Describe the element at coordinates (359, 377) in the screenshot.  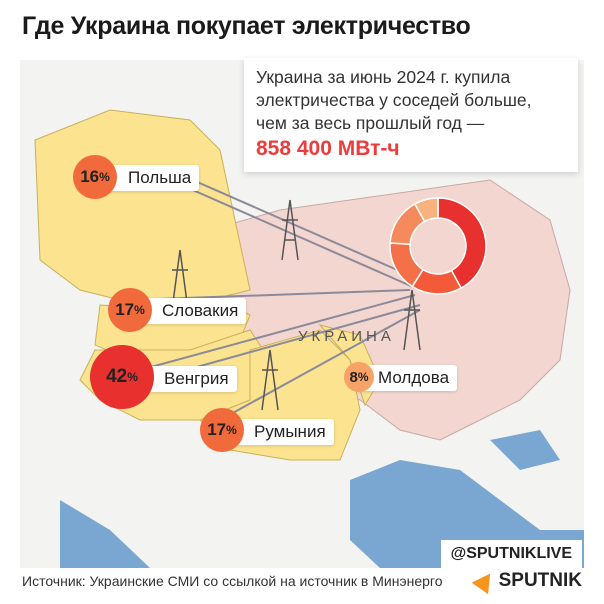
I see `pct-moldova: 8%` at that location.